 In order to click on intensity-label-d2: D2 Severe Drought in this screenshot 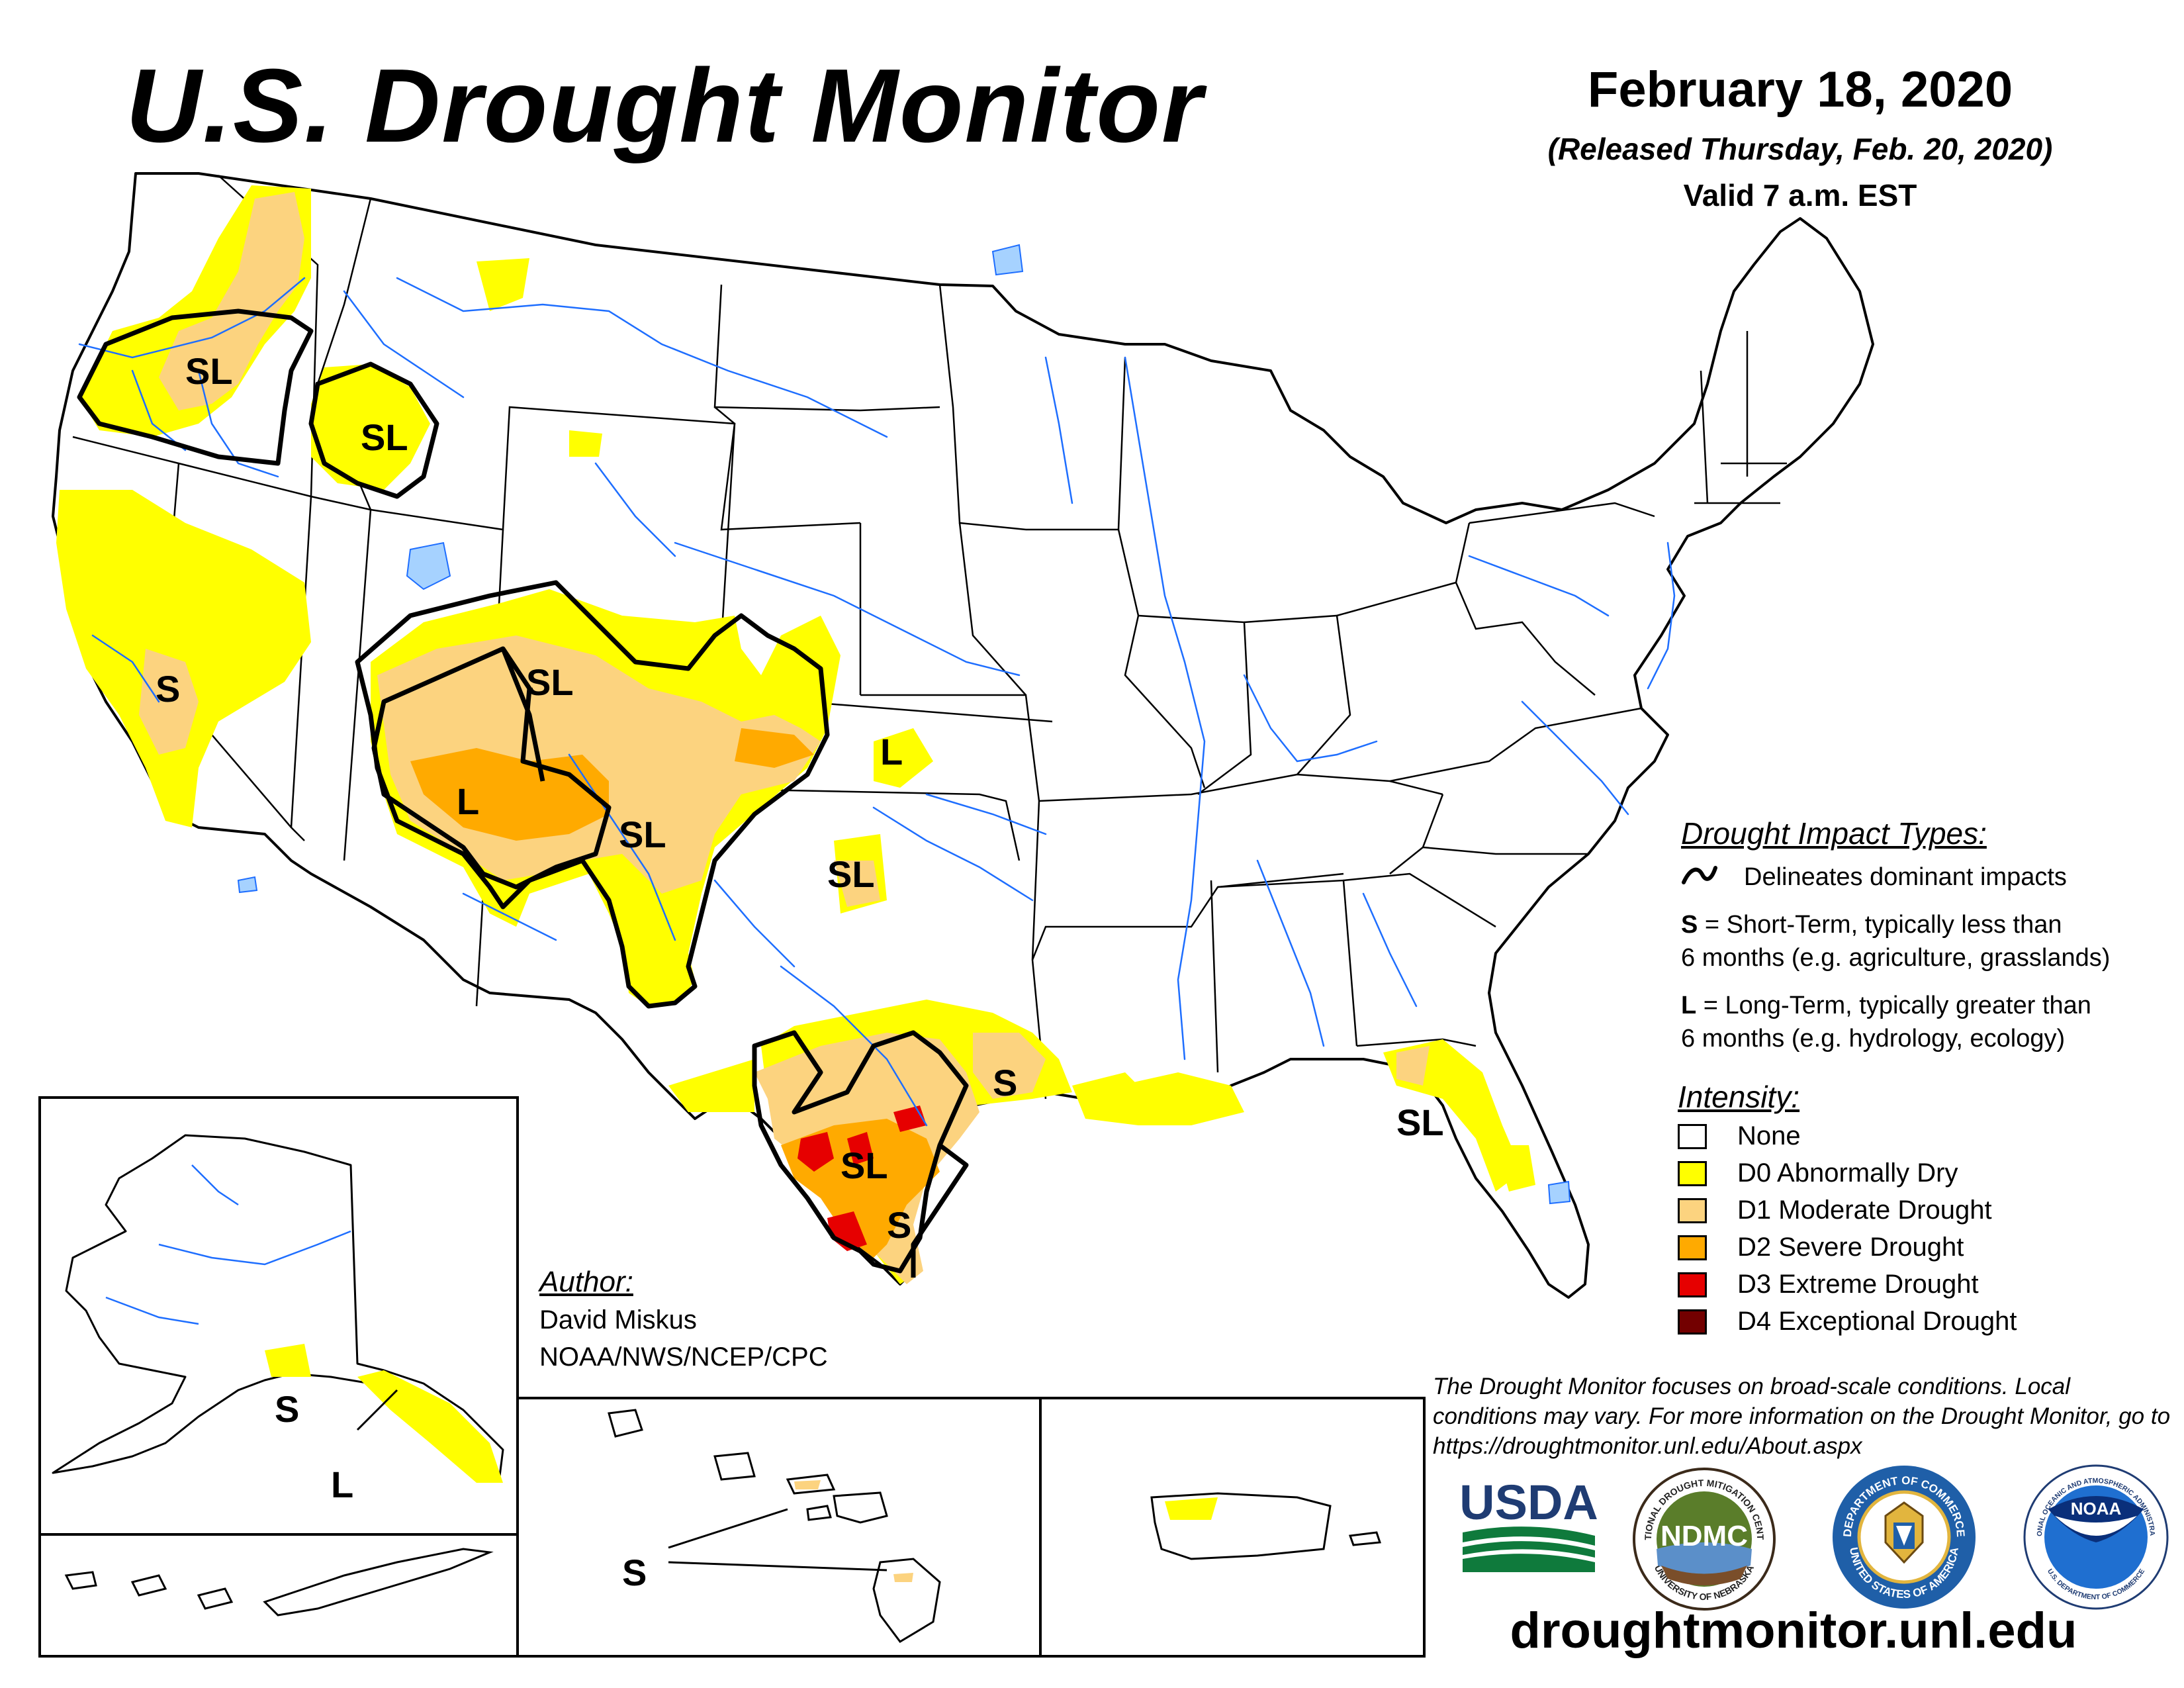, I will do `click(1851, 1247)`.